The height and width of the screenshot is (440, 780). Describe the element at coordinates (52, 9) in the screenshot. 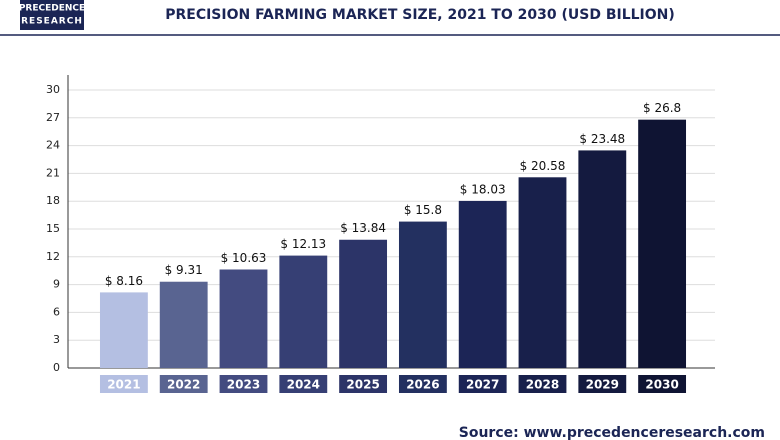

I see `logo-text: PRECEDENCE` at that location.